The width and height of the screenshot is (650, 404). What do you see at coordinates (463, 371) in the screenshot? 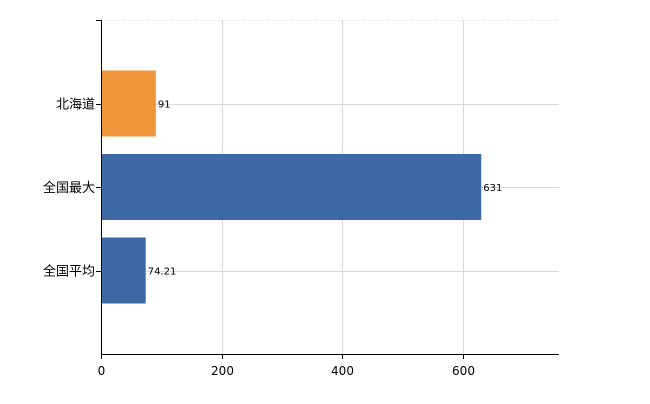
I see `x-tick-label: 600` at bounding box center [463, 371].